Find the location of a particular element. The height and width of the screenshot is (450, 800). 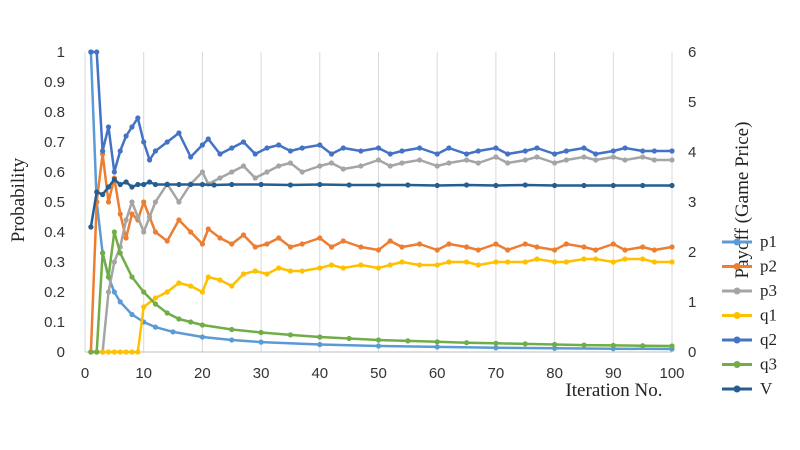

legend-item-p1: p1 is located at coordinates (749, 241).